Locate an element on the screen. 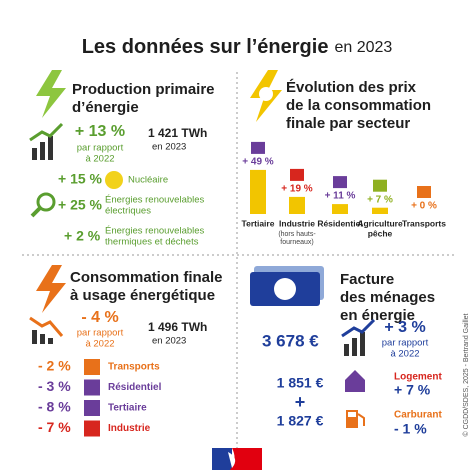 This screenshot has height=474, width=474. icon-magnifier is located at coordinates (43, 205).